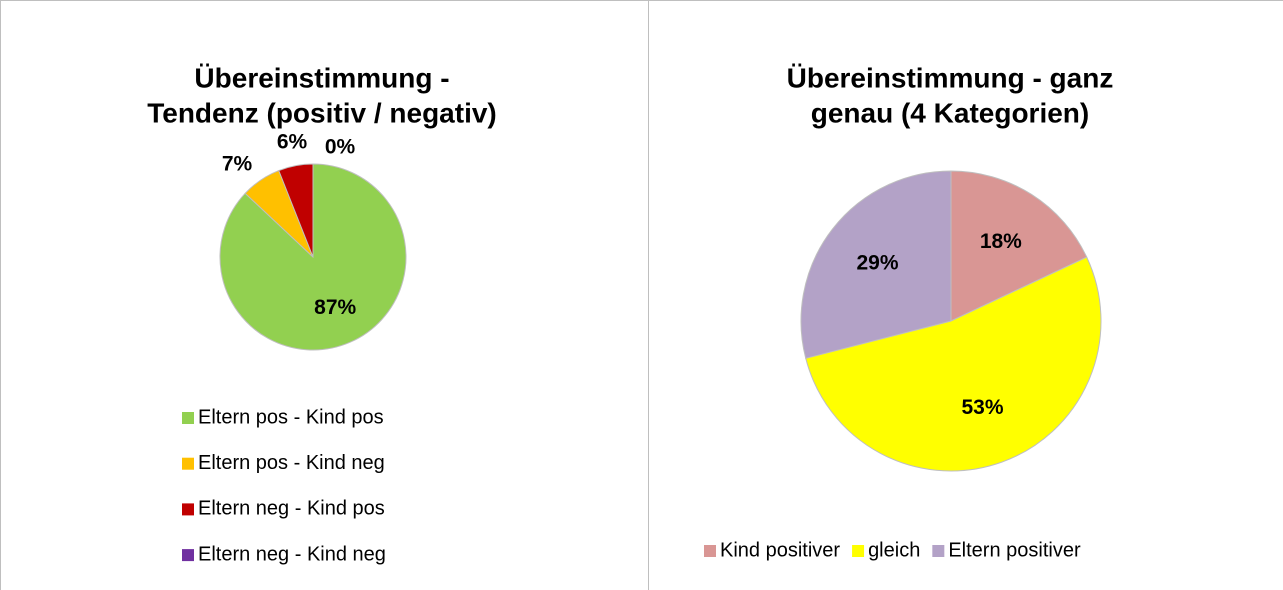  I want to click on legend-label: Kind positiver, so click(780, 550).